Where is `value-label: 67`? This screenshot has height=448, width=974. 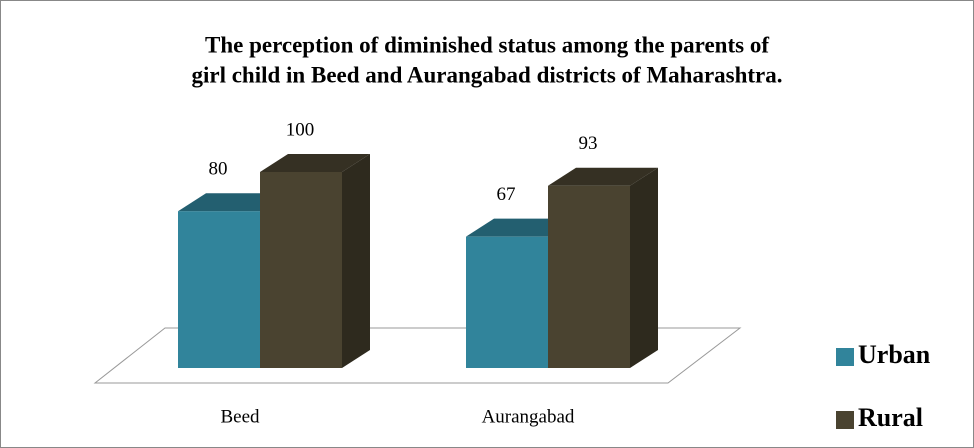
value-label: 67 is located at coordinates (506, 194).